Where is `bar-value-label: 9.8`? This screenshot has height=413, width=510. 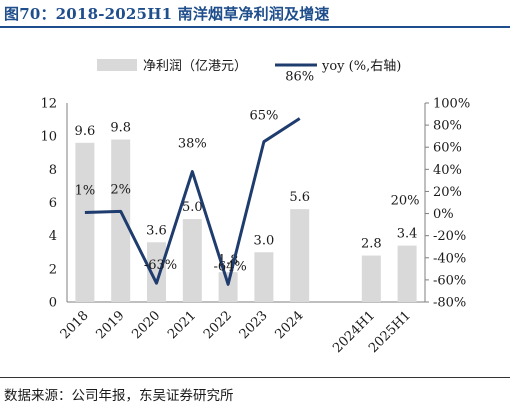 bar-value-label: 9.8 is located at coordinates (120, 127).